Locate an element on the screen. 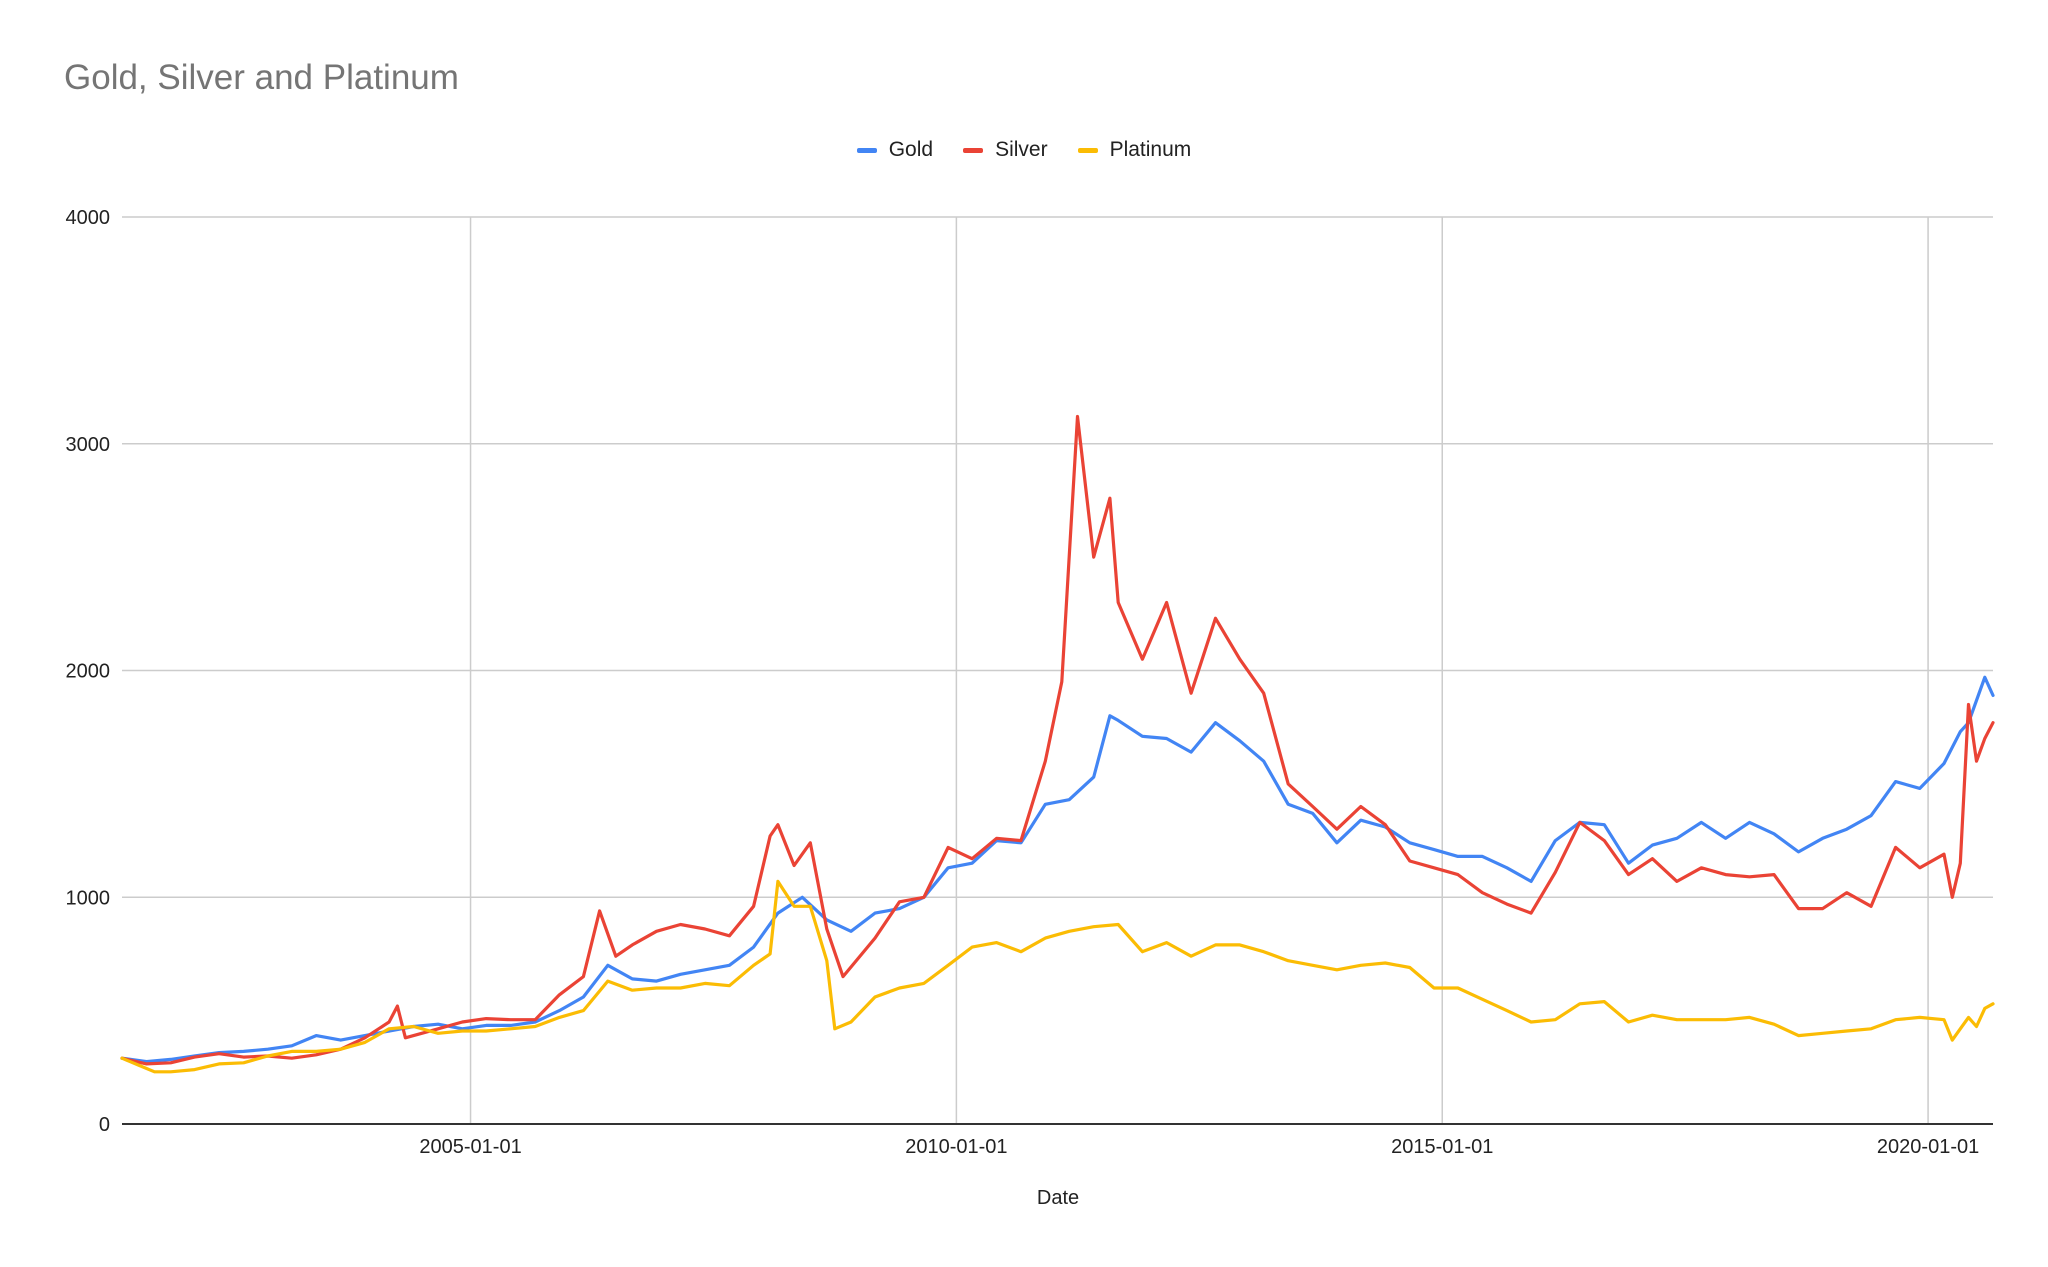  legend-label-silver: Silver is located at coordinates (1021, 149).